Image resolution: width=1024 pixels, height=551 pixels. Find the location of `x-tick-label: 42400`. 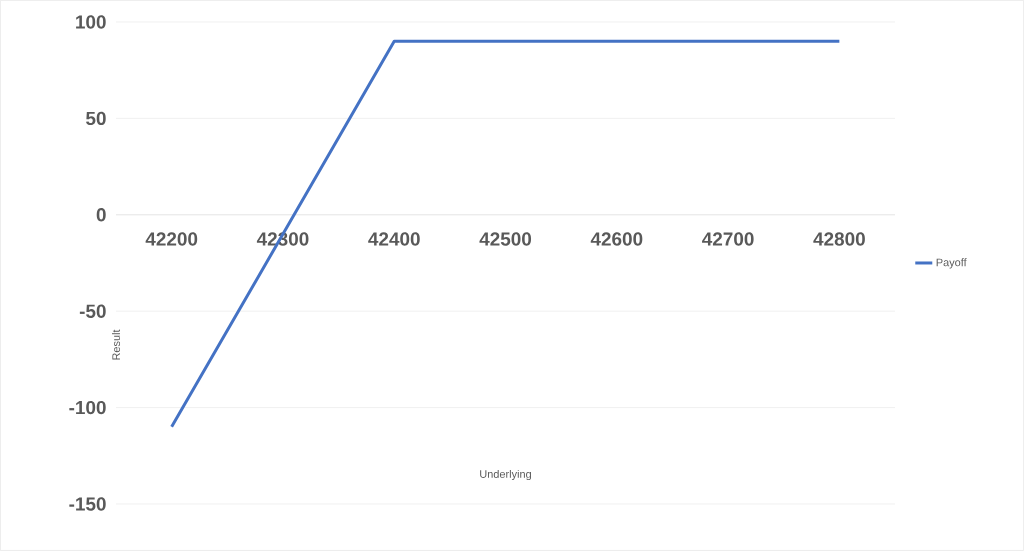

x-tick-label: 42400 is located at coordinates (394, 239).